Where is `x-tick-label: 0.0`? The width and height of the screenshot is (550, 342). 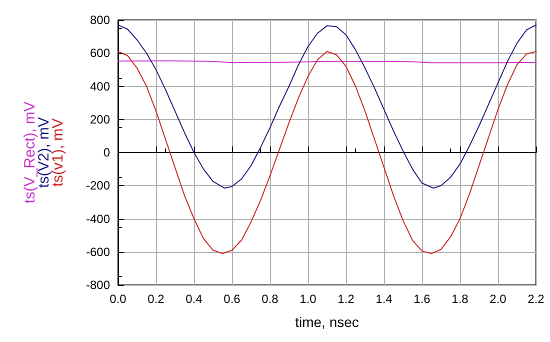 x-tick-label: 0.0 is located at coordinates (118, 299).